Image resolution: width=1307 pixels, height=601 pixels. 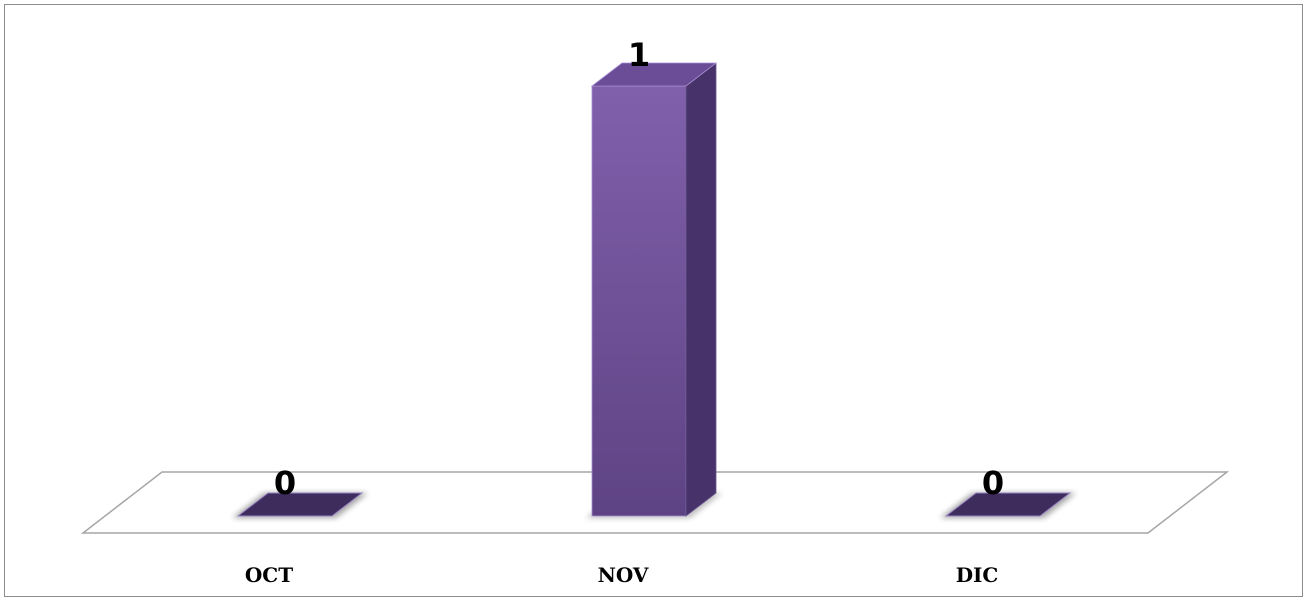 I want to click on category-label-nov: NOV, so click(x=623, y=575).